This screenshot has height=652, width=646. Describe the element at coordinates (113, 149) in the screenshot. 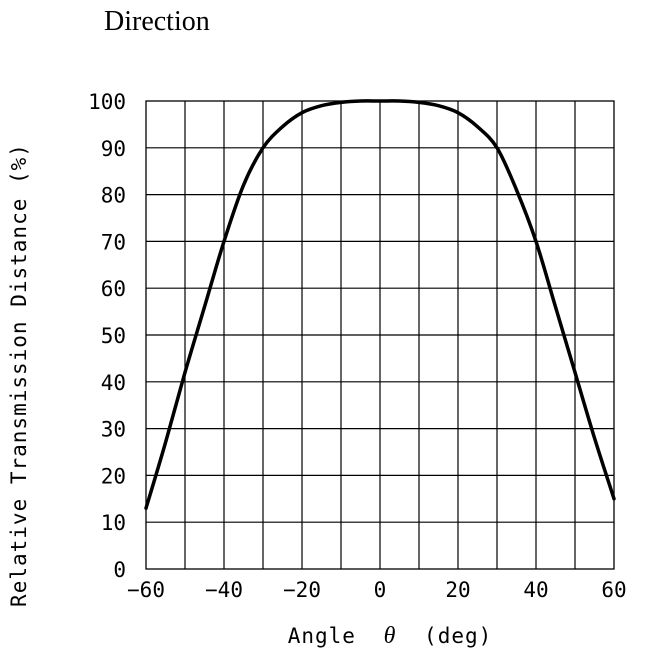

I see `y-tick-label: 90` at that location.